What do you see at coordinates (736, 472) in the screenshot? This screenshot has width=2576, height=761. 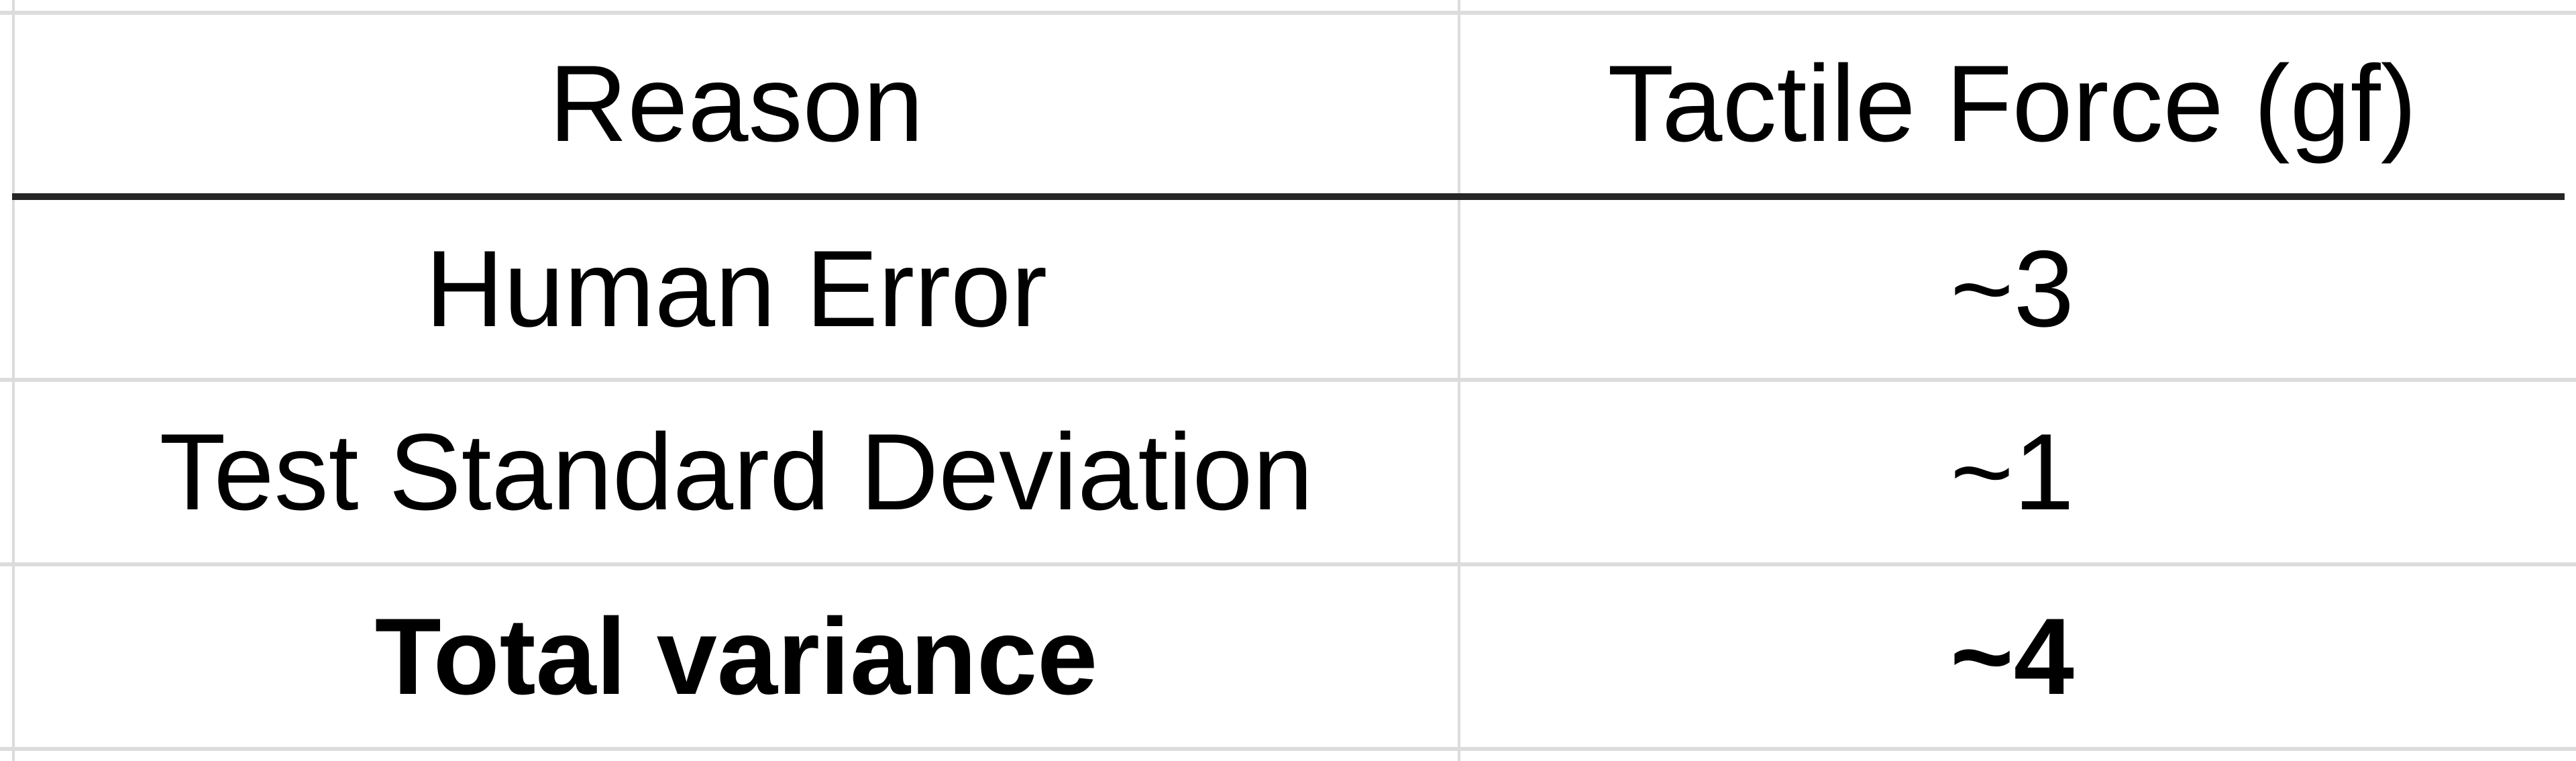 I see `cell-reason-test-std-dev: Test Standard Deviation` at bounding box center [736, 472].